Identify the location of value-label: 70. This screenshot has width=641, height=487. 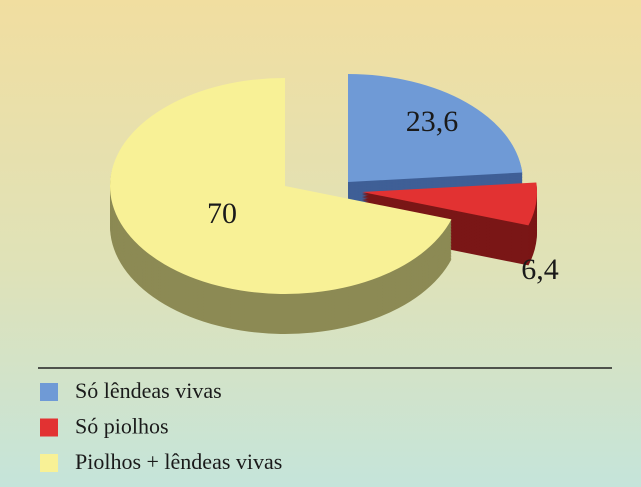
(222, 213).